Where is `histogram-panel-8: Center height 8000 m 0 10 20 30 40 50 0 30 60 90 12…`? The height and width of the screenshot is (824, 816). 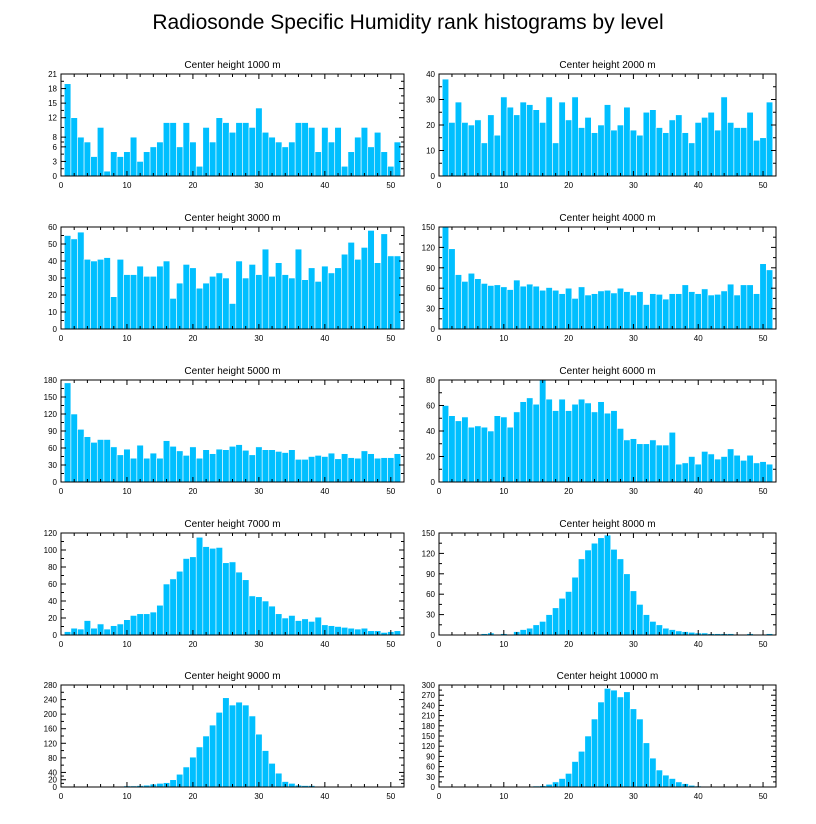 histogram-panel-8: Center height 8000 m 0 10 20 30 40 50 0 30 60 90 12… is located at coordinates (599, 584).